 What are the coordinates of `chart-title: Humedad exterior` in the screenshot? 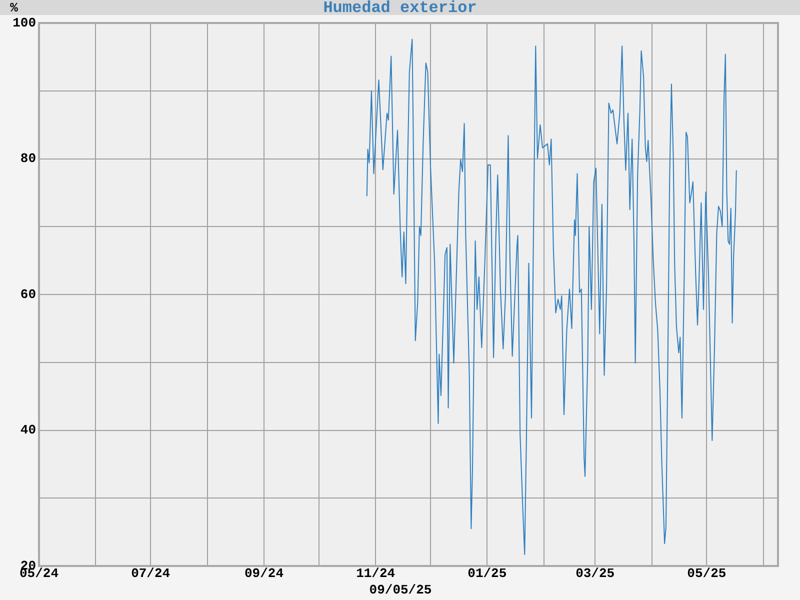 It's located at (400, 9).